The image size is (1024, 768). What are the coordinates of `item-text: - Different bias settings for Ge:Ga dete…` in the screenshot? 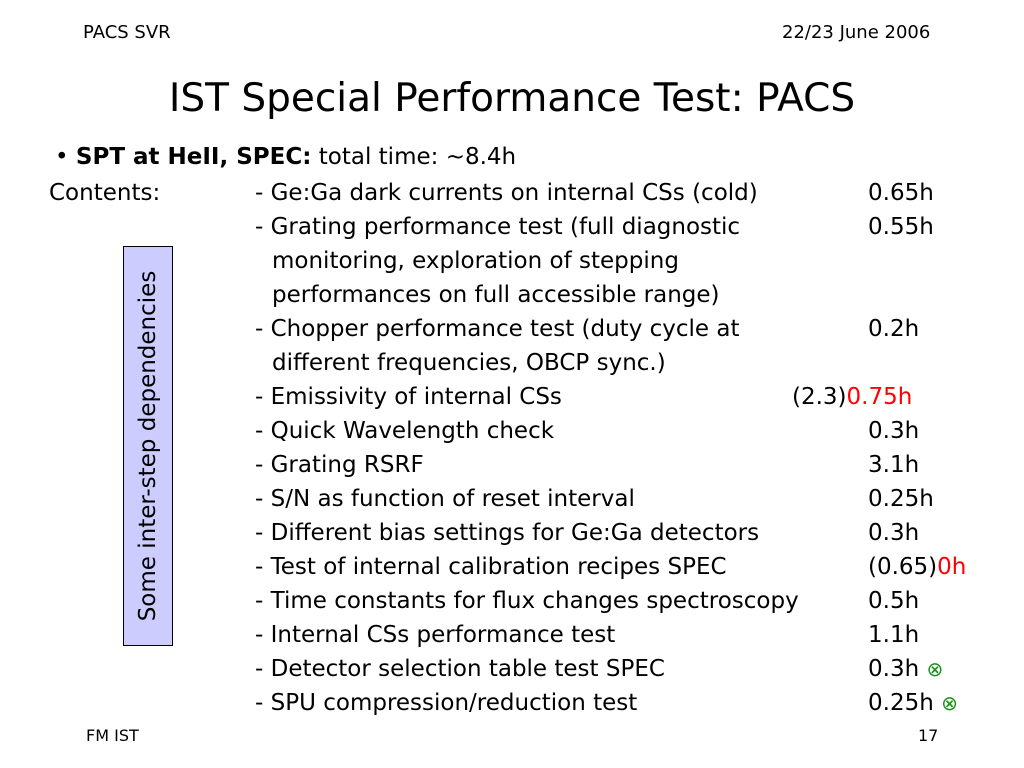 It's located at (507, 533).